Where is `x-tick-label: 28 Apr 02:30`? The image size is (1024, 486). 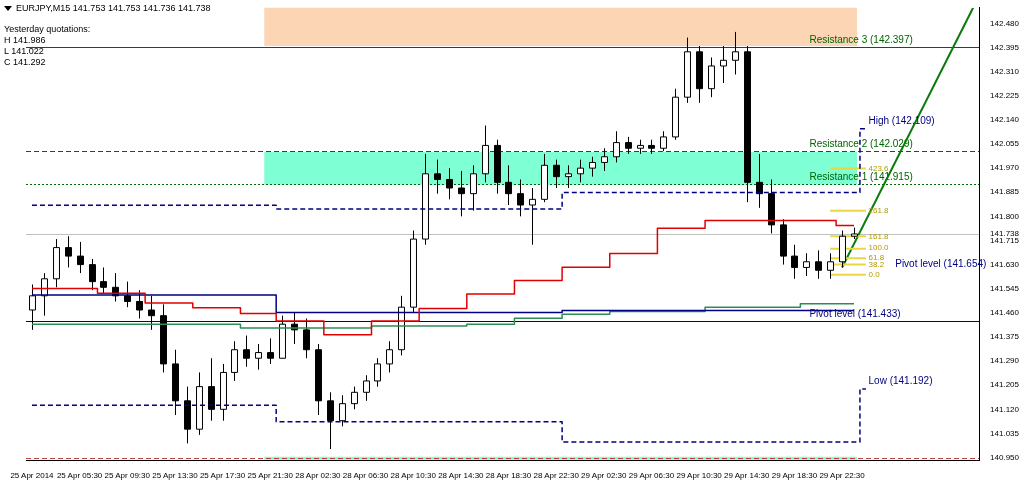 x-tick-label: 28 Apr 02:30 is located at coordinates (318, 476).